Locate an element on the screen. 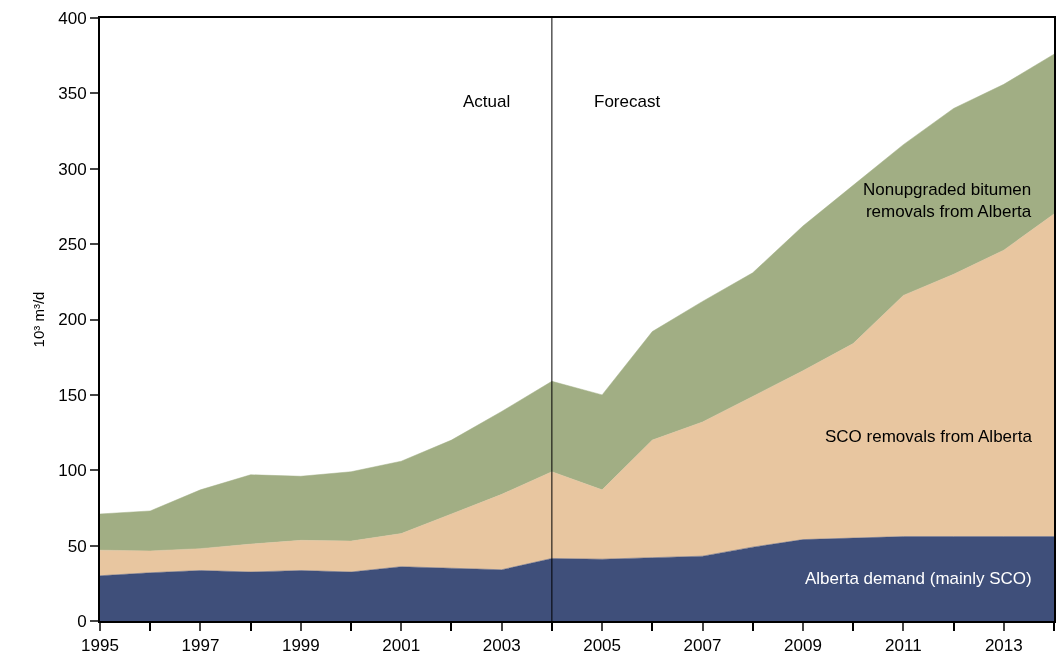 Image resolution: width=1060 pixels, height=661 pixels. x-tick-label: 2005 is located at coordinates (602, 646).